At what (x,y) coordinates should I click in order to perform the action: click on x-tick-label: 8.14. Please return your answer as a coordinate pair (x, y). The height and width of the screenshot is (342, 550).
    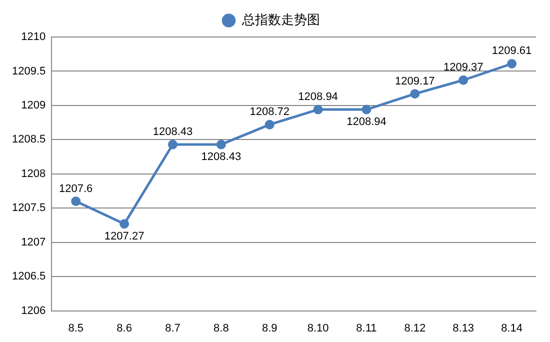
    Looking at the image, I should click on (511, 328).